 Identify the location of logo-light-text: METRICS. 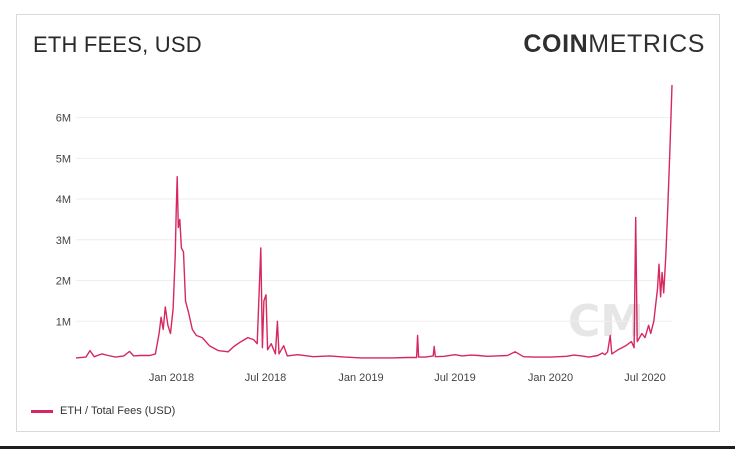
(646, 44).